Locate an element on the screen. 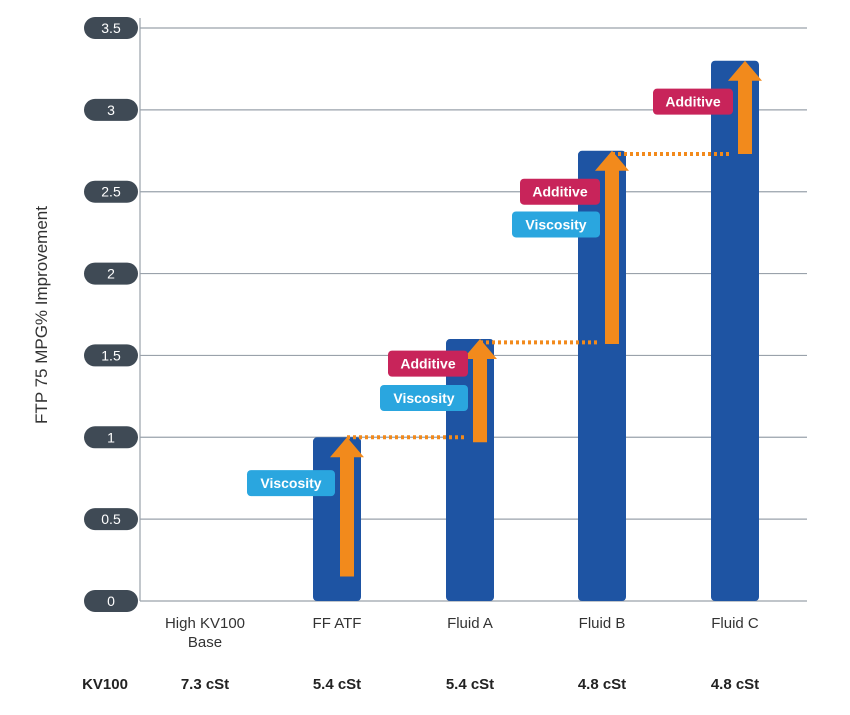 The height and width of the screenshot is (715, 850). y-tick-label: 0 is located at coordinates (111, 601).